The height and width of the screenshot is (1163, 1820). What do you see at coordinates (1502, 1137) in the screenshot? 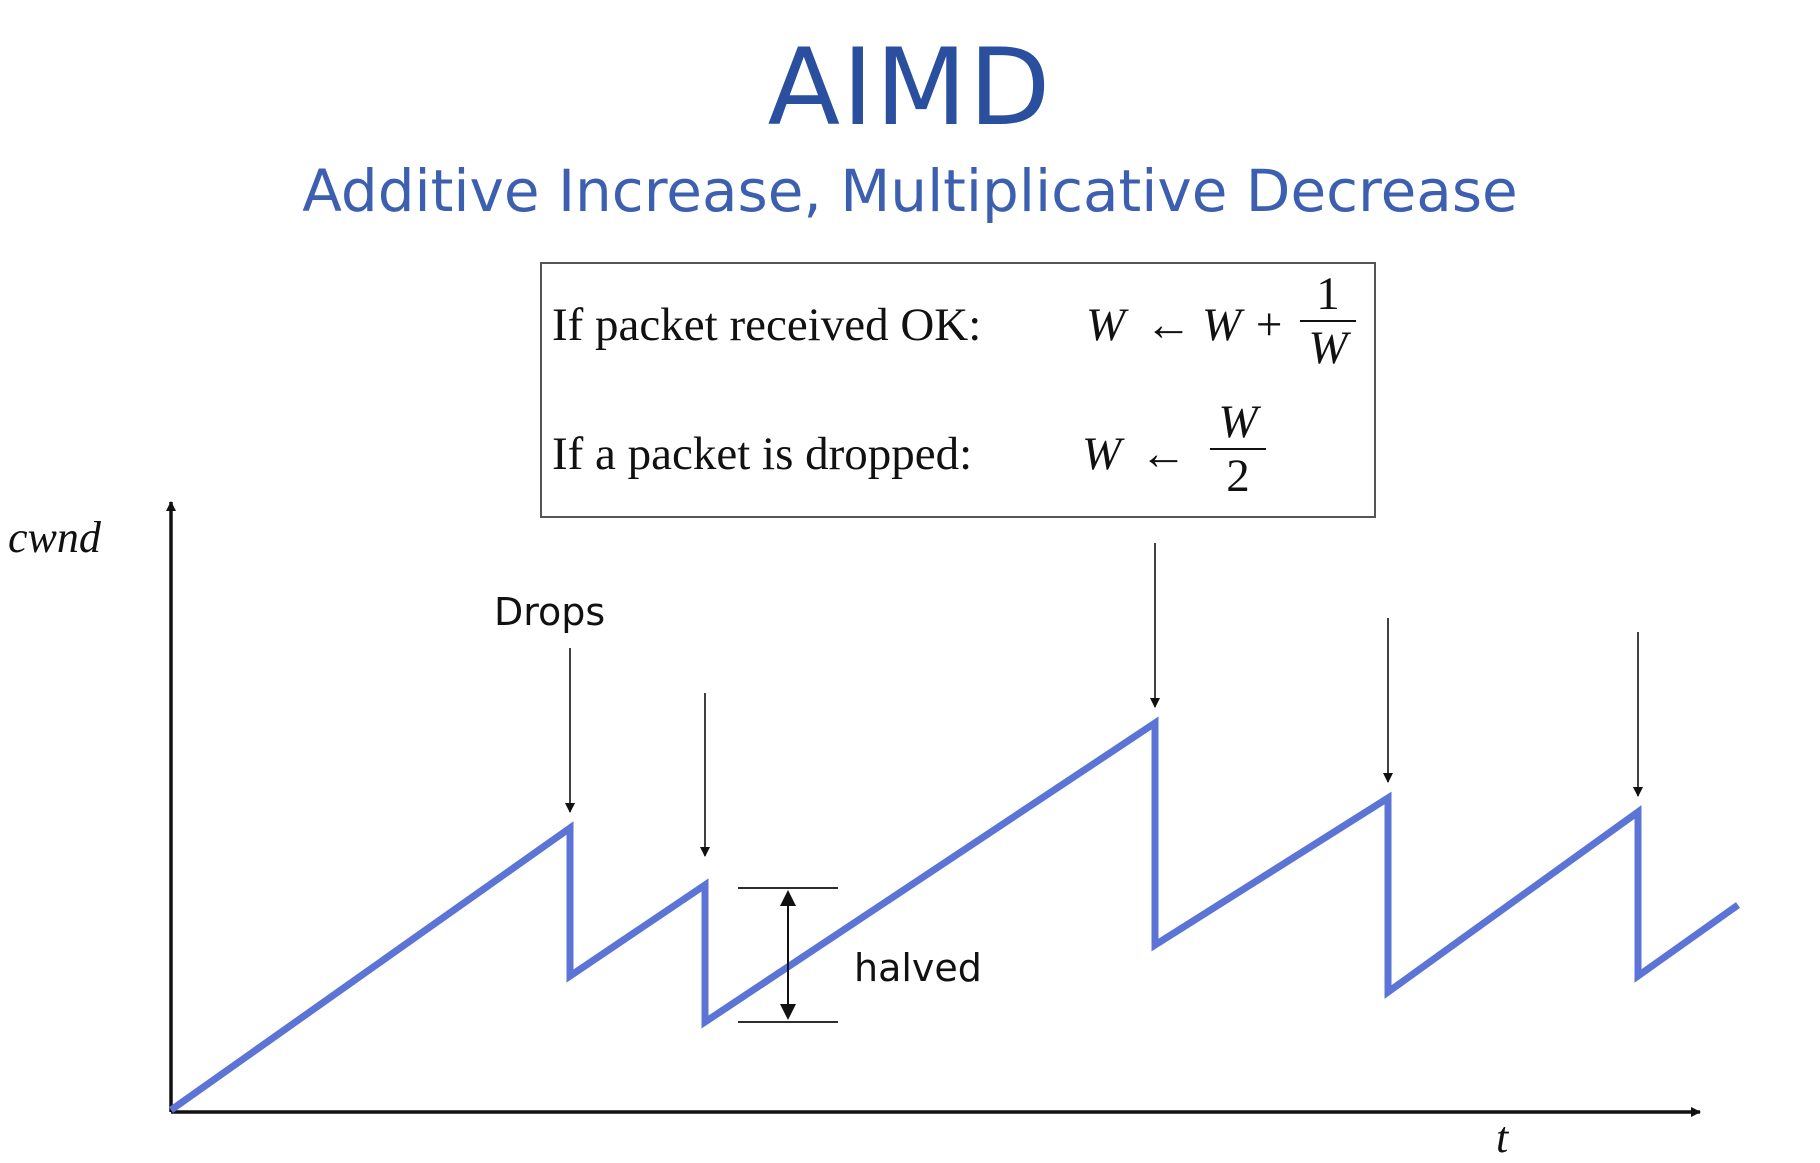
I see `x-axis-label: t` at bounding box center [1502, 1137].